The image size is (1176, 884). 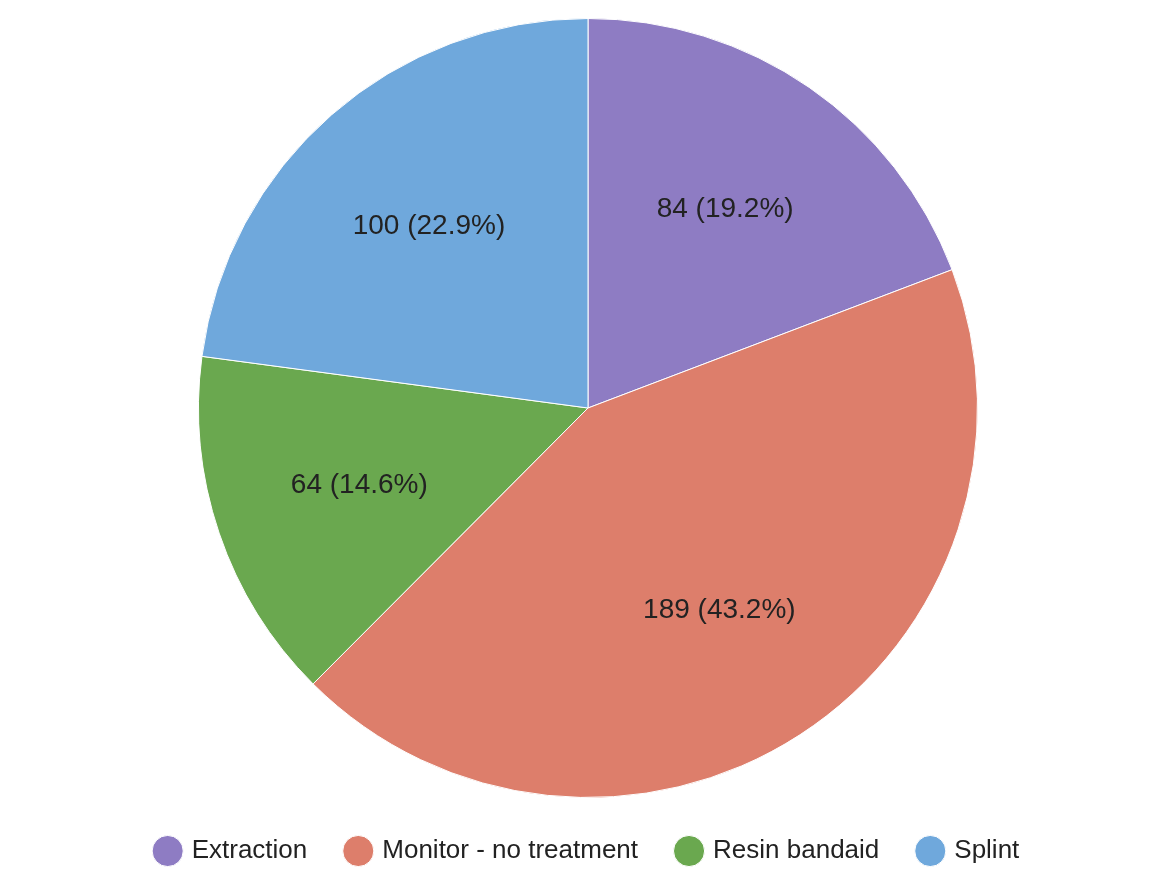 What do you see at coordinates (359, 484) in the screenshot?
I see `data-label: 64 (14.6%)` at bounding box center [359, 484].